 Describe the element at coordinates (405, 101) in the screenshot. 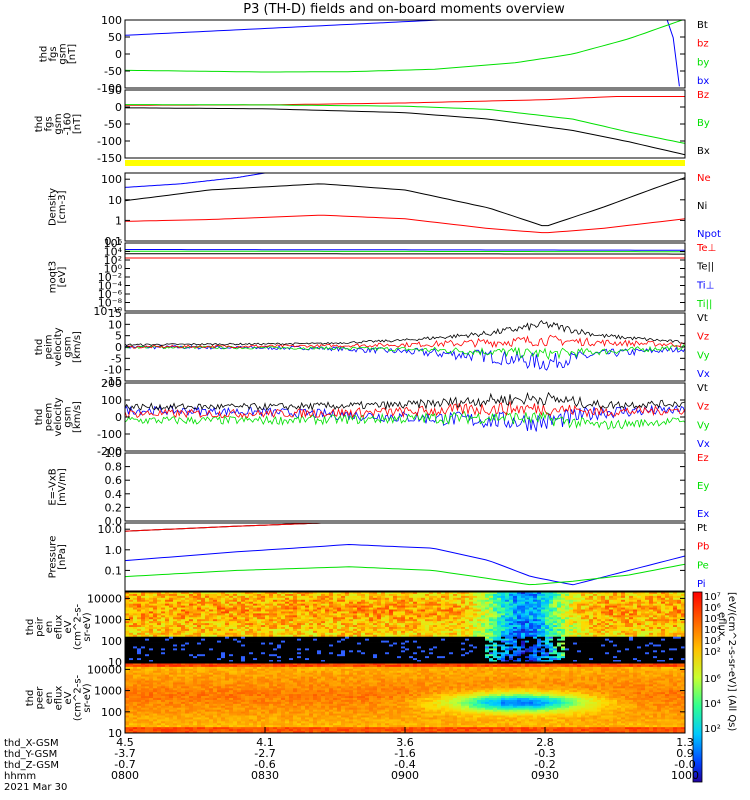

I see `series-Bz` at that location.